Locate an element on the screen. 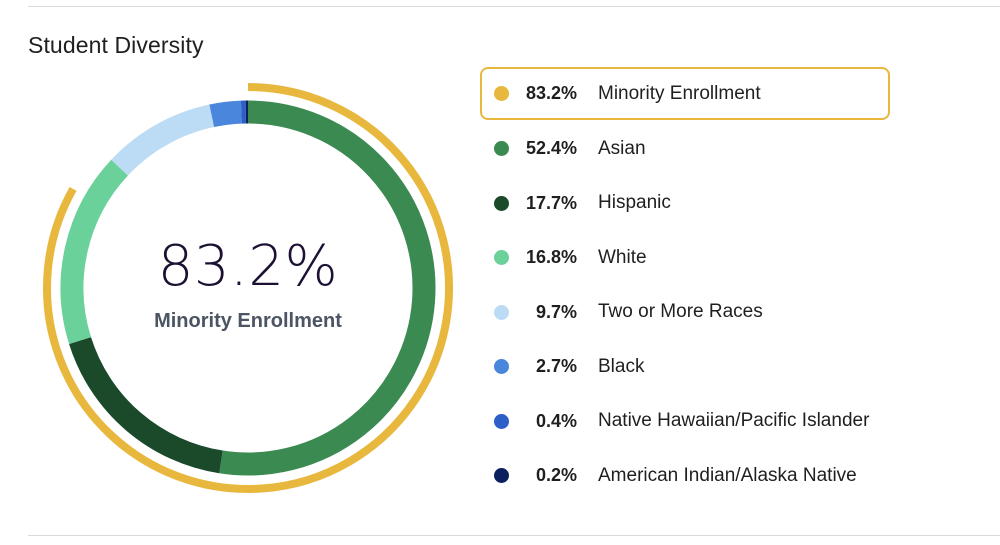 The width and height of the screenshot is (1000, 545). section-title: Student Diversity is located at coordinates (116, 45).